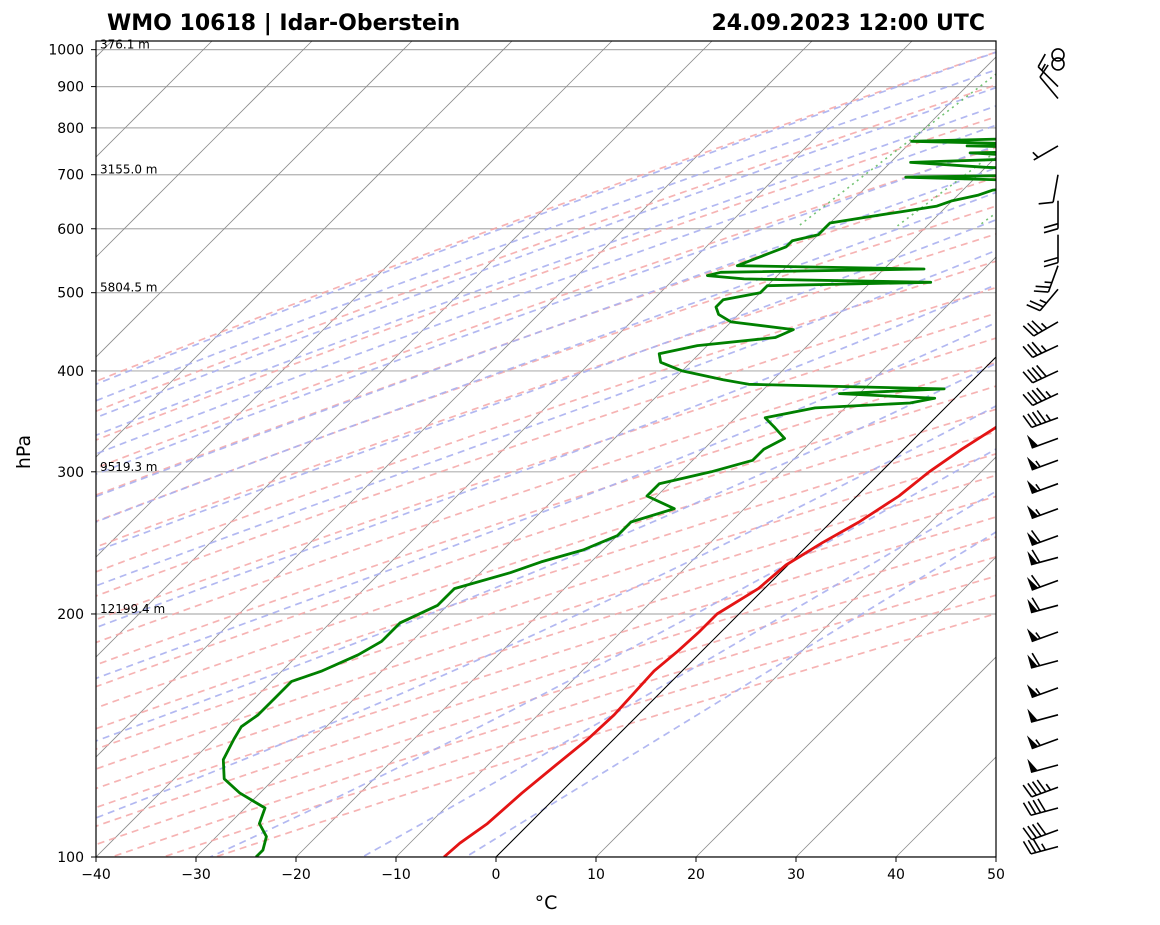 The width and height of the screenshot is (1160, 925). Describe the element at coordinates (848, 23) in the screenshot. I see `chart-title-datetime: 24.09.2023 12:00 UTC` at that location.